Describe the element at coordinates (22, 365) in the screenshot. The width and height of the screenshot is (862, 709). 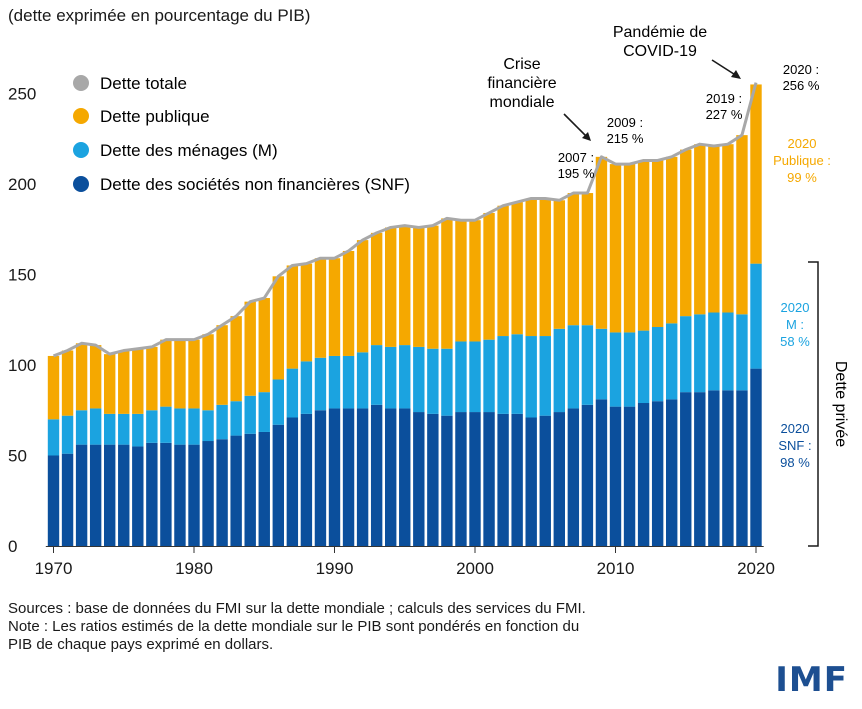
I see `y-tick-label: 100` at that location.